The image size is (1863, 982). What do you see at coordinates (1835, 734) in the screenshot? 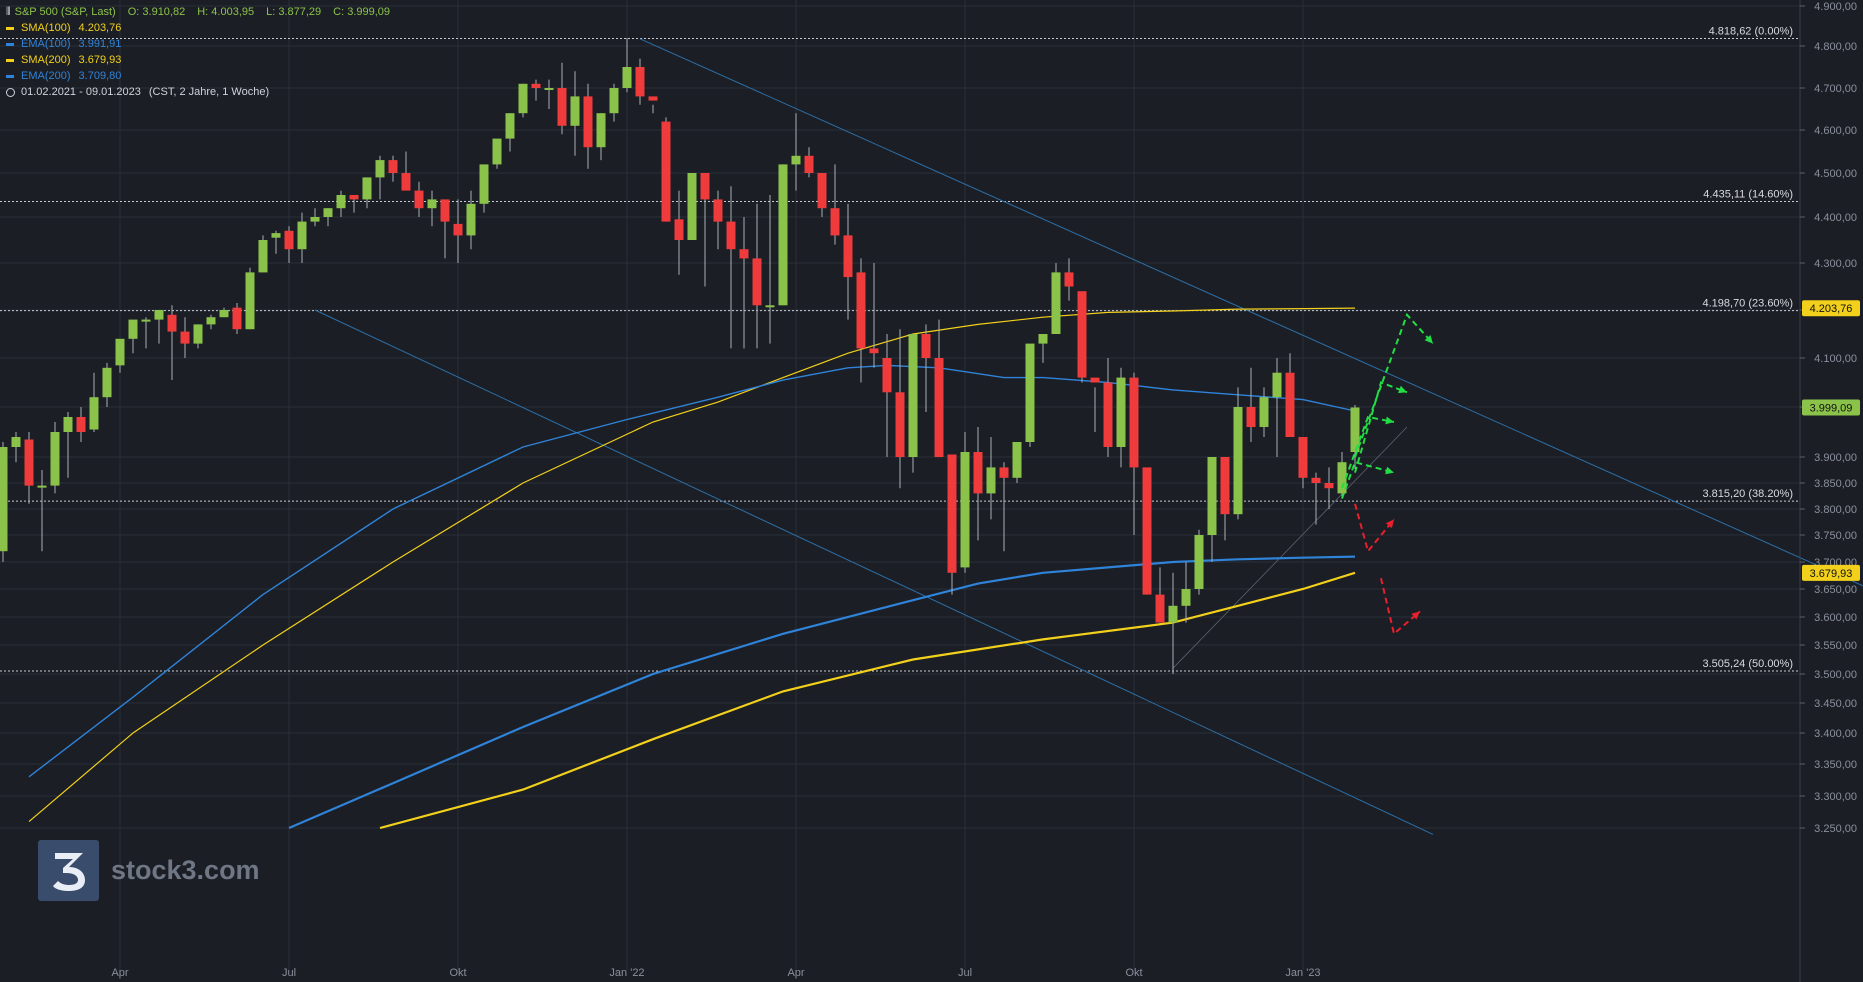
I see `y-tick-label: 3.400,00` at bounding box center [1835, 734].